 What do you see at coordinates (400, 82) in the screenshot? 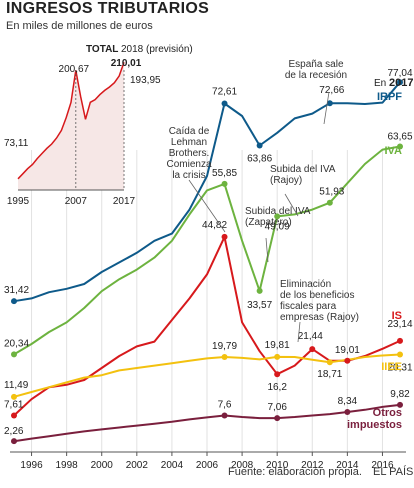
I see `point-irpf-2017` at bounding box center [400, 82].